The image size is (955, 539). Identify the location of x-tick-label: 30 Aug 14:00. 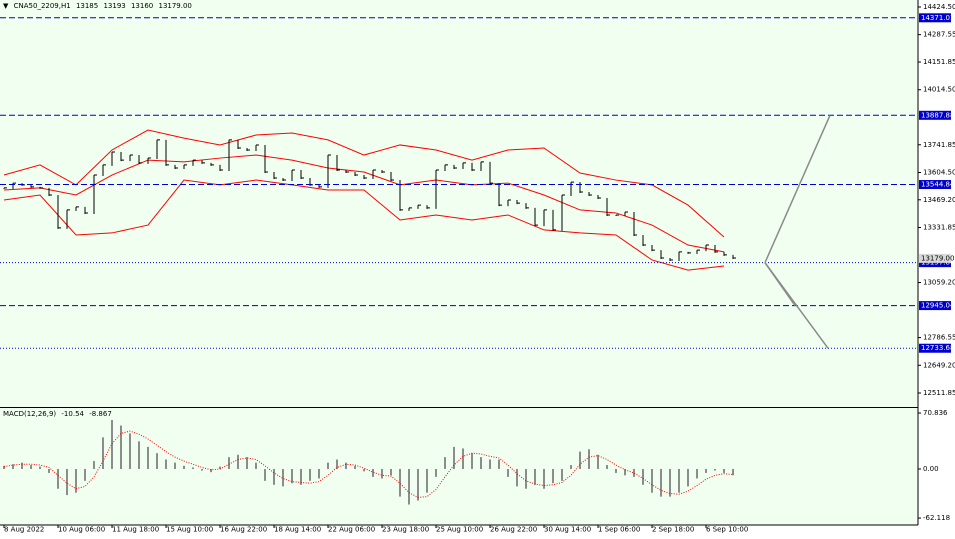
(567, 530).